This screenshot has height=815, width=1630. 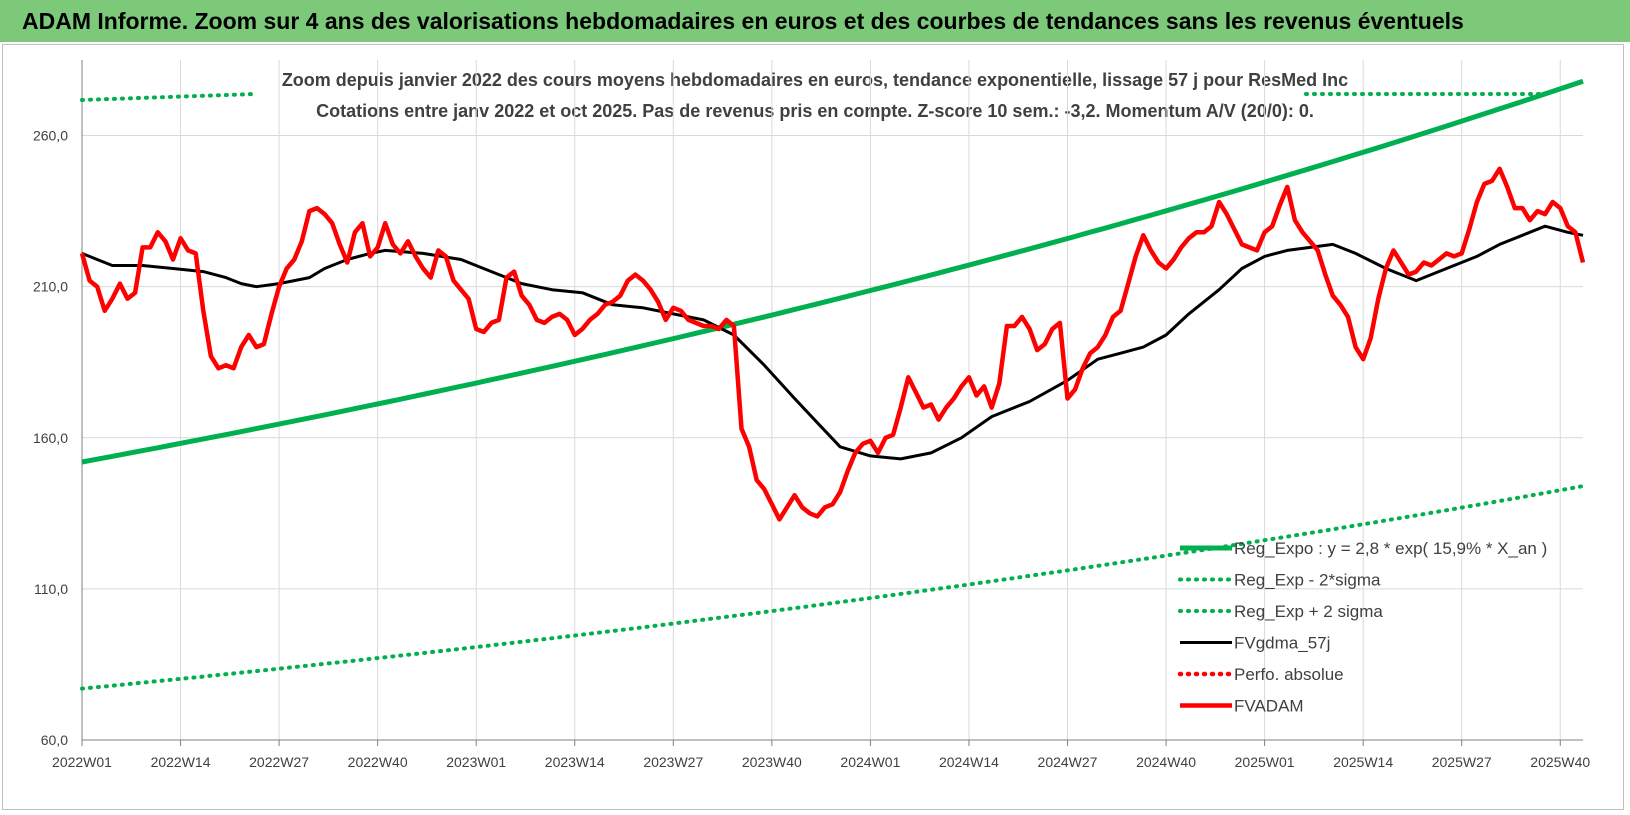 I want to click on x-tick-label: 2023W27, so click(x=673, y=762).